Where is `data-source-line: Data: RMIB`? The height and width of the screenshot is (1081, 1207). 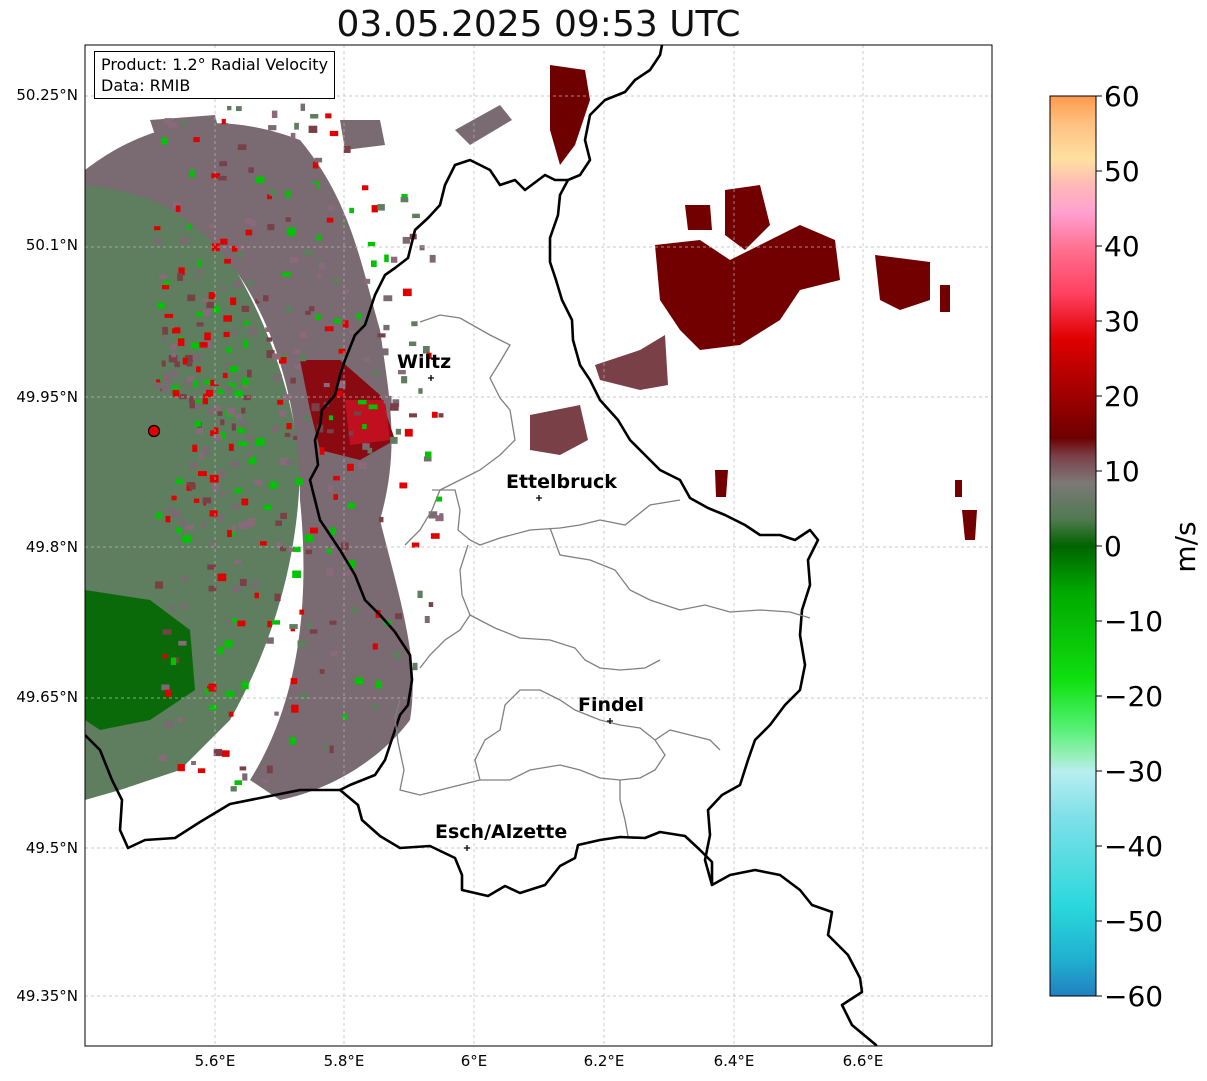
data-source-line: Data: RMIB is located at coordinates (146, 85).